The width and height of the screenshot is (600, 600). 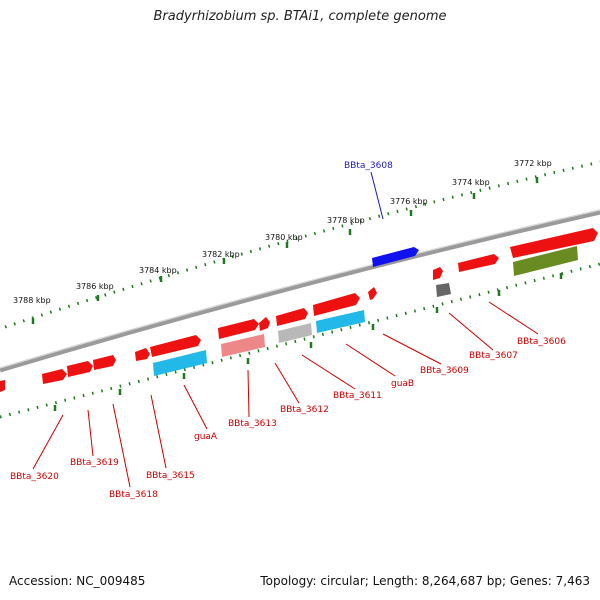 I want to click on scale-label: 3778 kbp, so click(x=346, y=220).